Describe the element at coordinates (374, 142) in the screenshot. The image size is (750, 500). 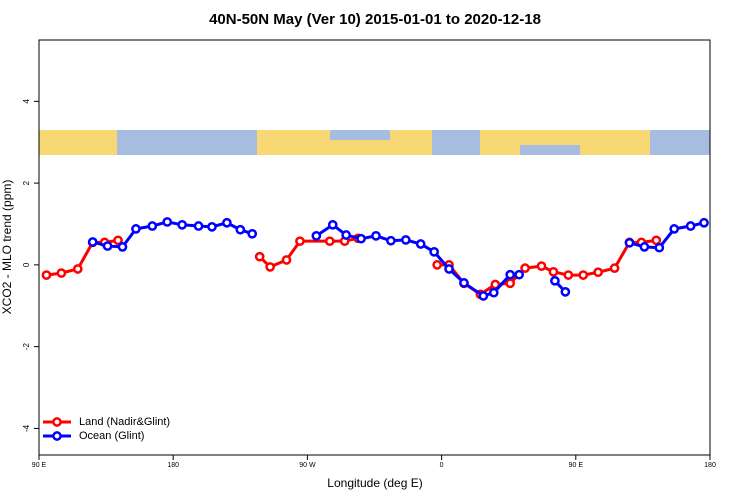
I see `map-band` at that location.